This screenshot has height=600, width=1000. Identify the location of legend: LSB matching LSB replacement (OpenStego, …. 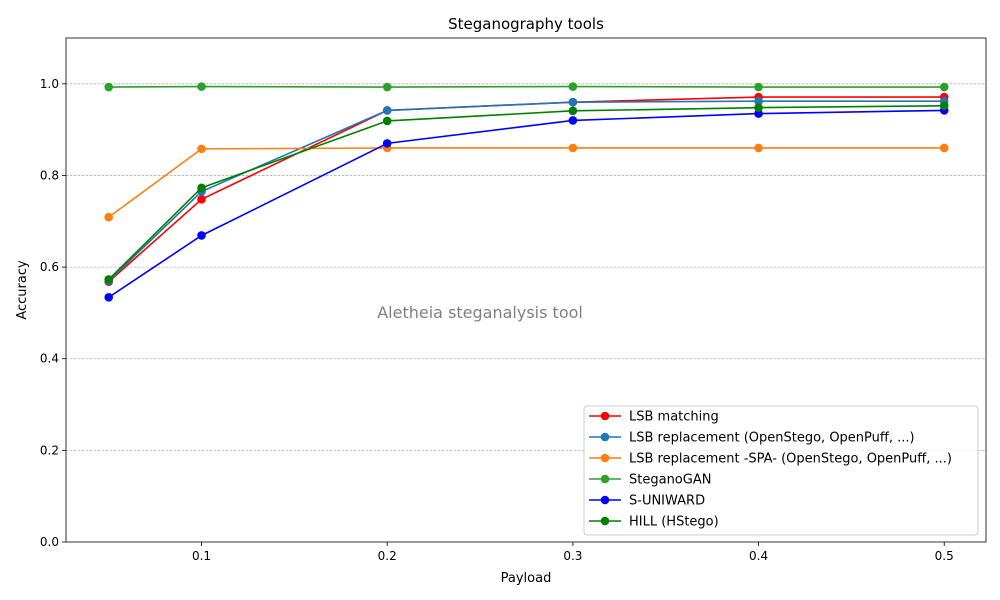
(781, 470).